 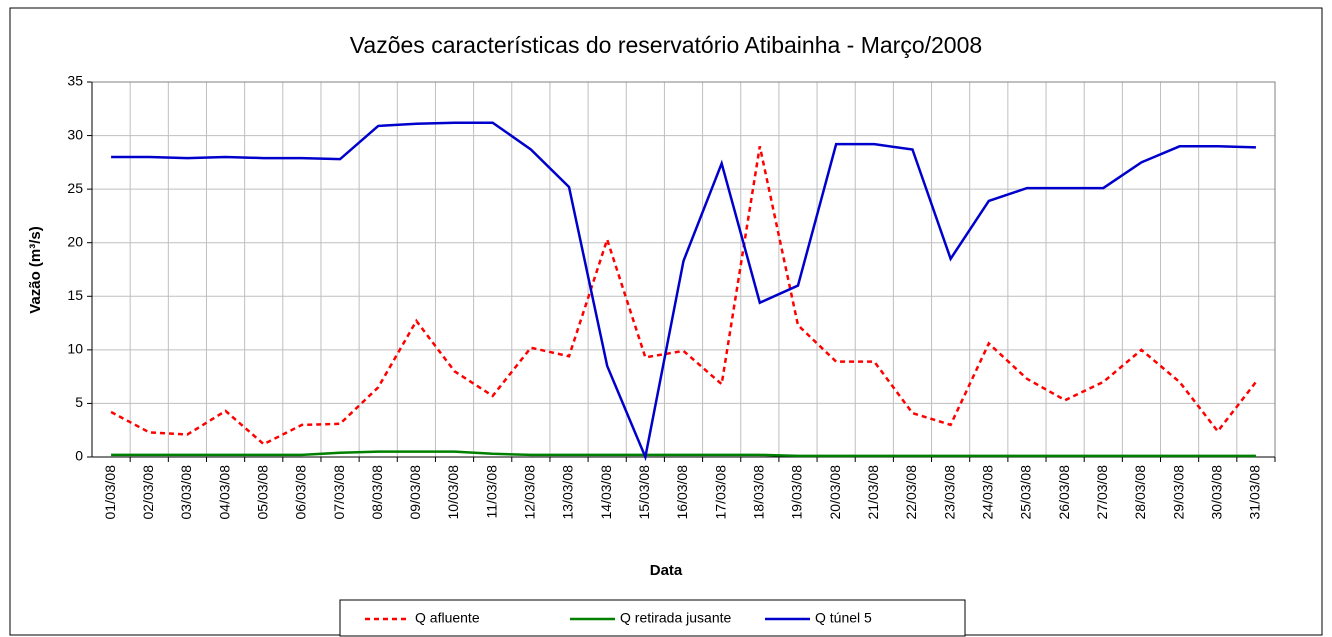 I want to click on y-tick-label: 15, so click(x=75, y=295).